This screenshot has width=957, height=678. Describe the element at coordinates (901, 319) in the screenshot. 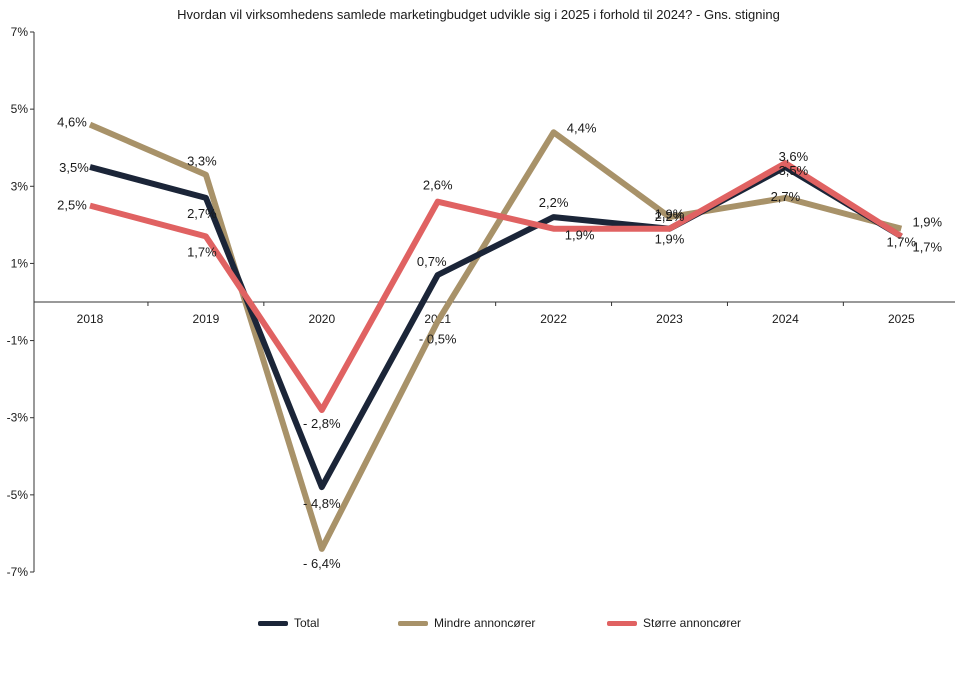

I see `x-tick-label: 2025` at that location.